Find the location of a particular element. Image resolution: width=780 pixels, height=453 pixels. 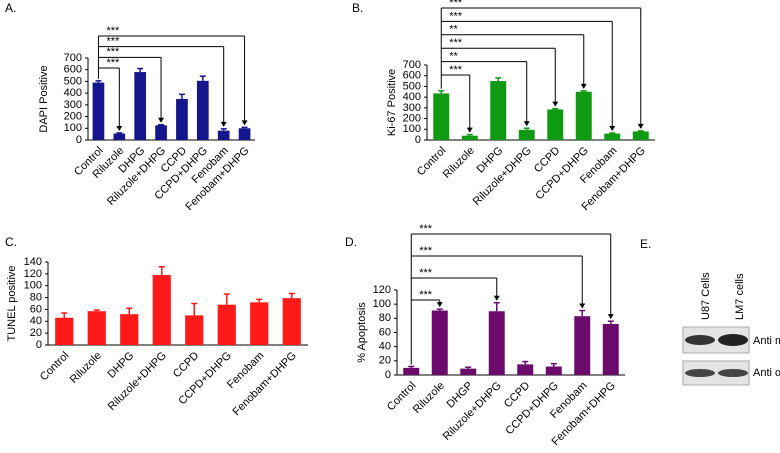

y-tick-label: 60 is located at coordinates (385, 332).